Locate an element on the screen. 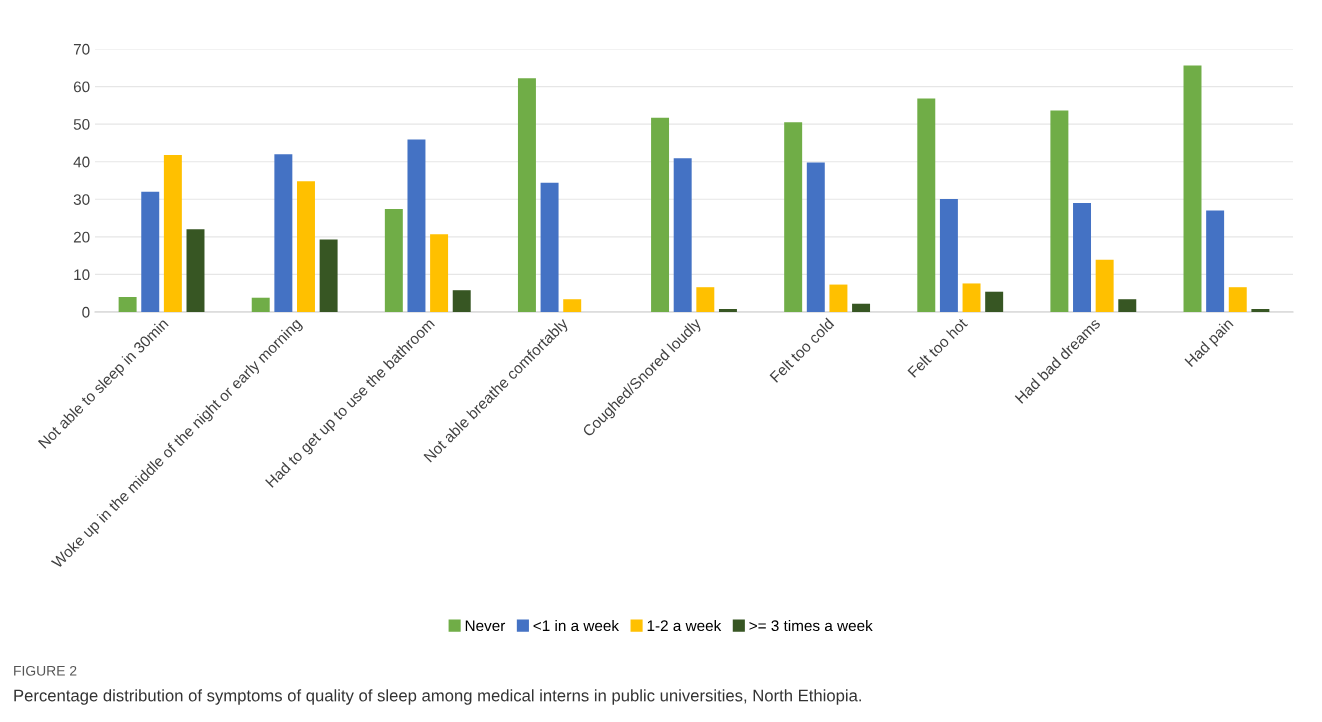 Image resolution: width=1322 pixels, height=722 pixels. y-tick-label: 40 is located at coordinates (81, 162).